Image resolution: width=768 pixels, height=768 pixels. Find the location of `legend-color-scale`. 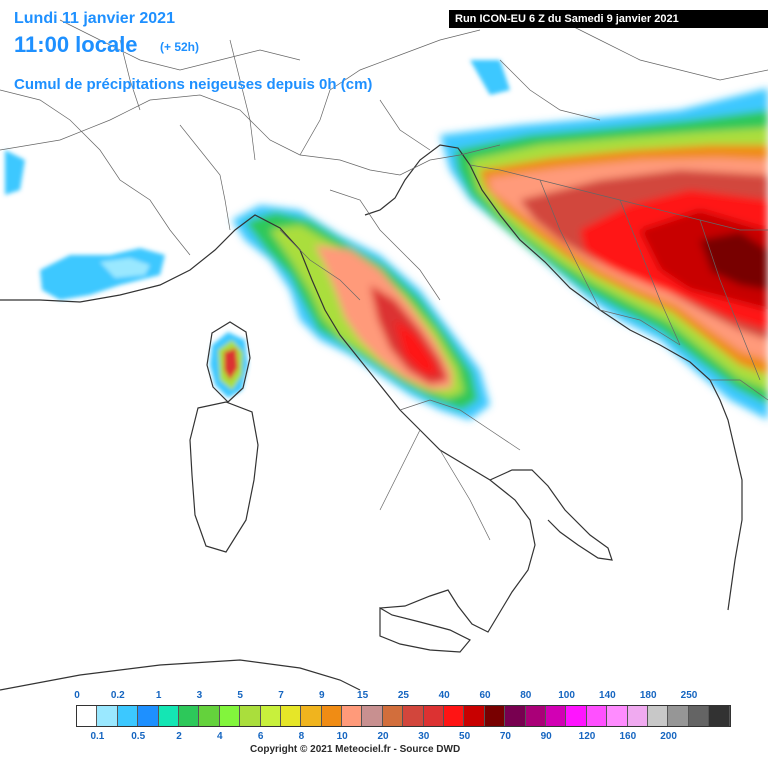

legend-color-scale is located at coordinates (403, 716).